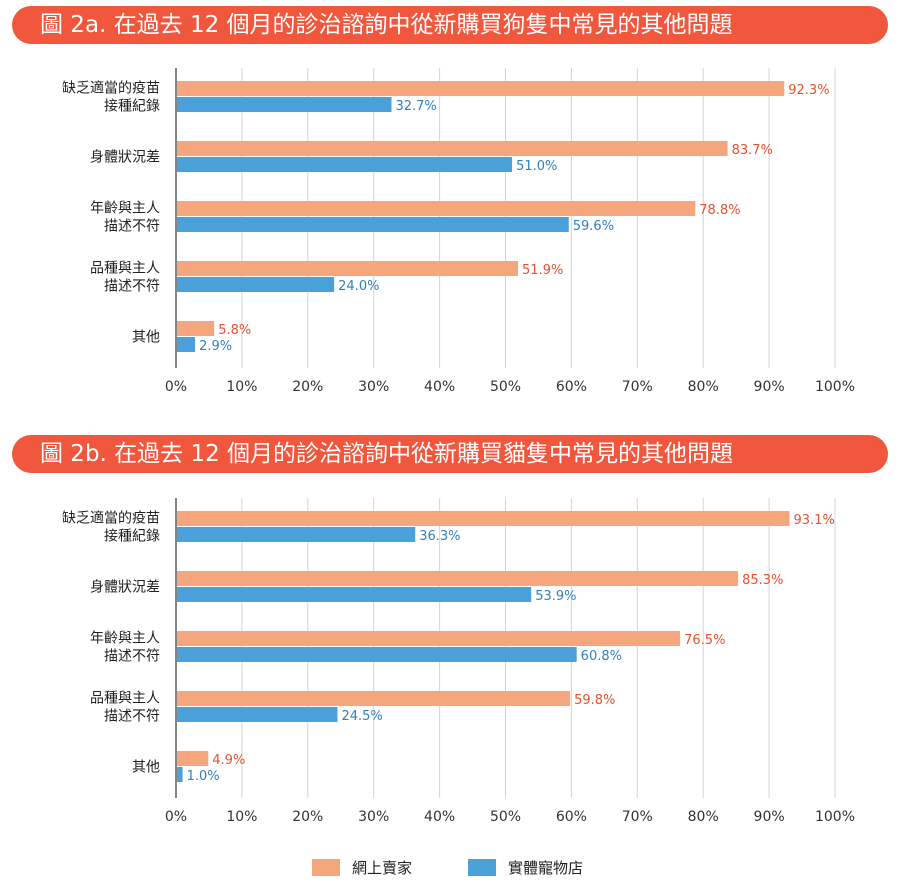  I want to click on chart-b-data-label-online: 59.8%, so click(594, 700).